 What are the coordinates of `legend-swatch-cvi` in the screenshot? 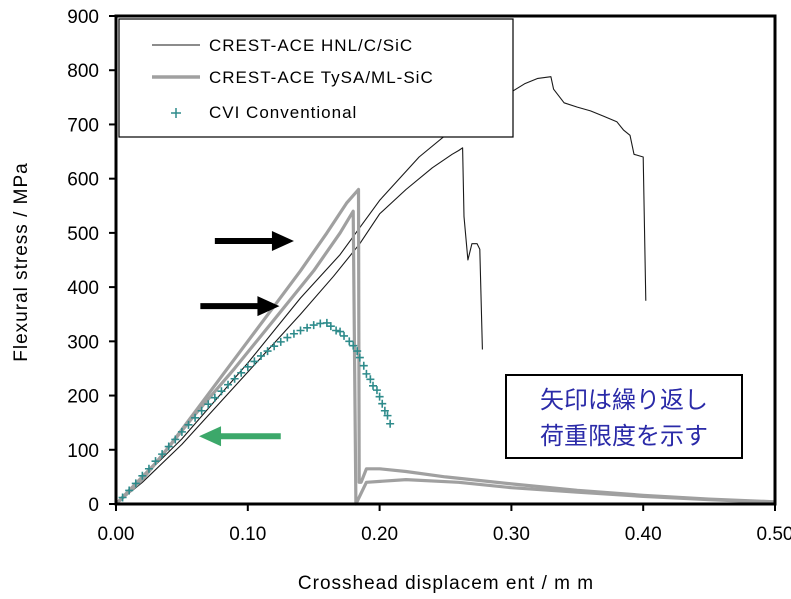 It's located at (176, 113).